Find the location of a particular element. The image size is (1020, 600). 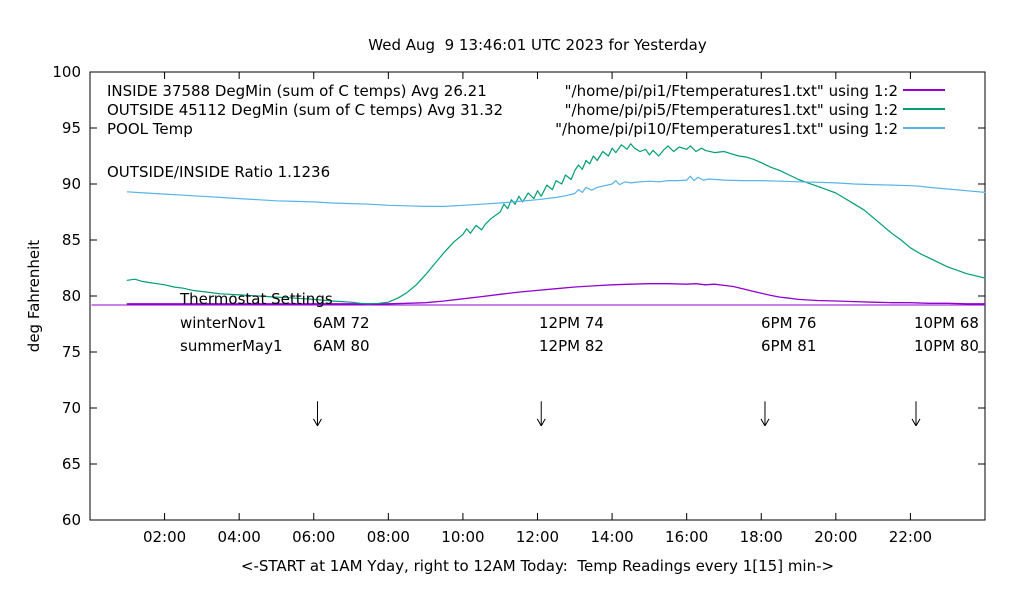

x-tick-label: 14:00 is located at coordinates (611, 537).